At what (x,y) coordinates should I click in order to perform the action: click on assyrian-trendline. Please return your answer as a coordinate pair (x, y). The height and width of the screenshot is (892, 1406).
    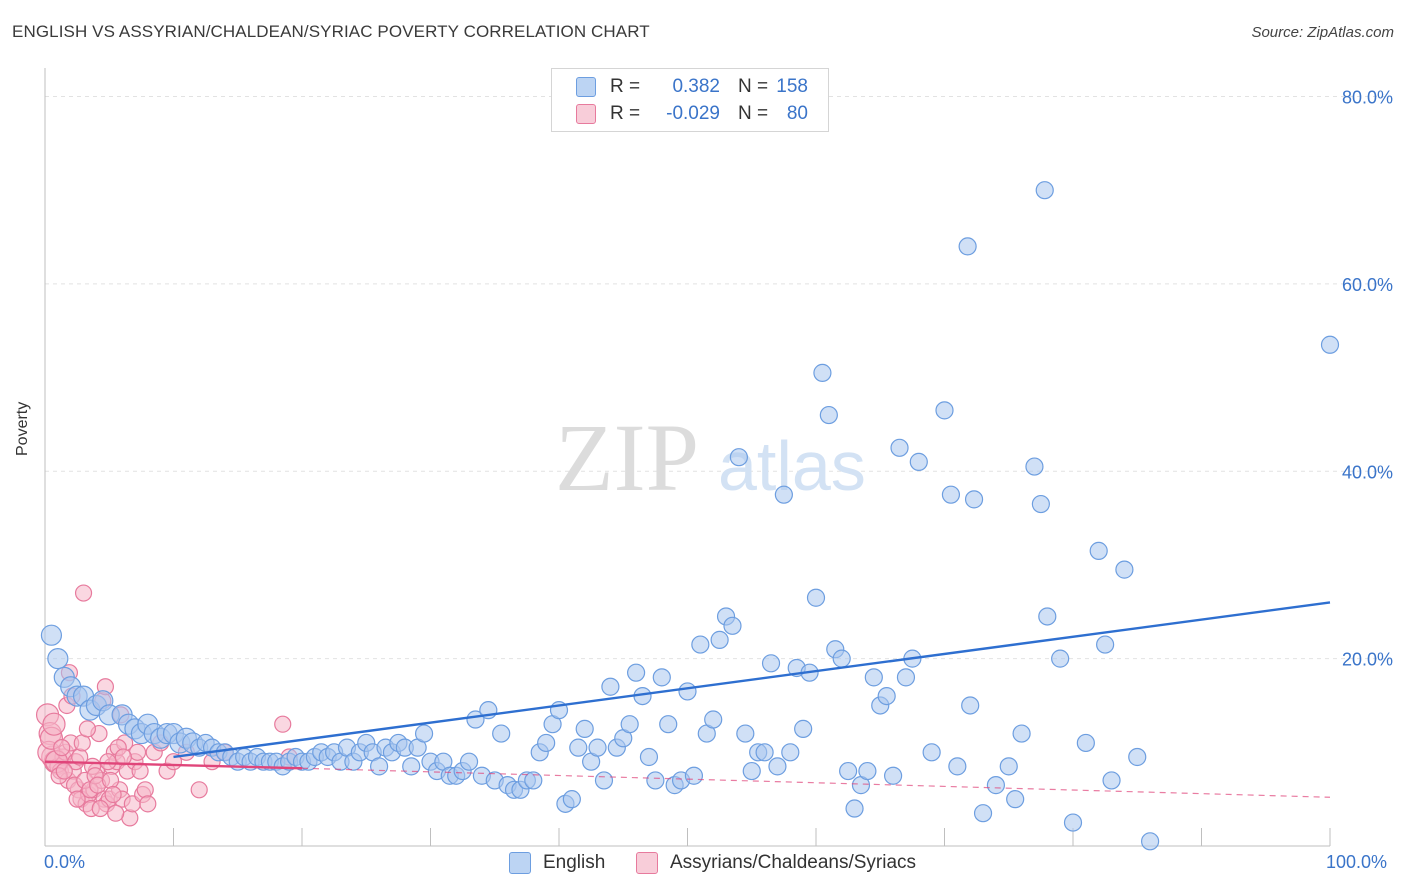
    Looking at the image, I should click on (173, 765).